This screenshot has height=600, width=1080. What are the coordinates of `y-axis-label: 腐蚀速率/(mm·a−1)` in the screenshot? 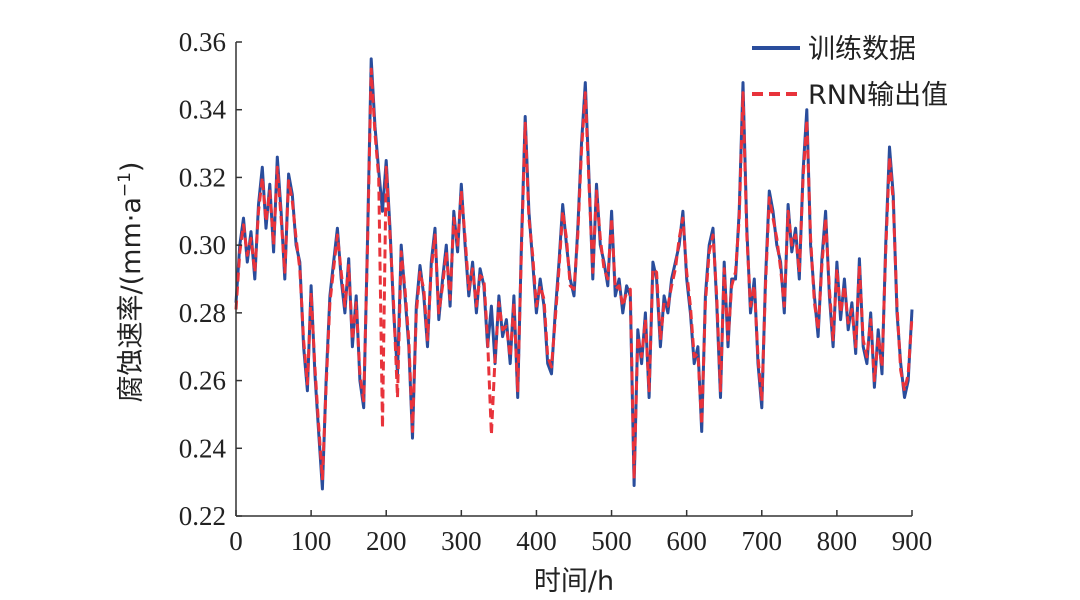 It's located at (131, 282).